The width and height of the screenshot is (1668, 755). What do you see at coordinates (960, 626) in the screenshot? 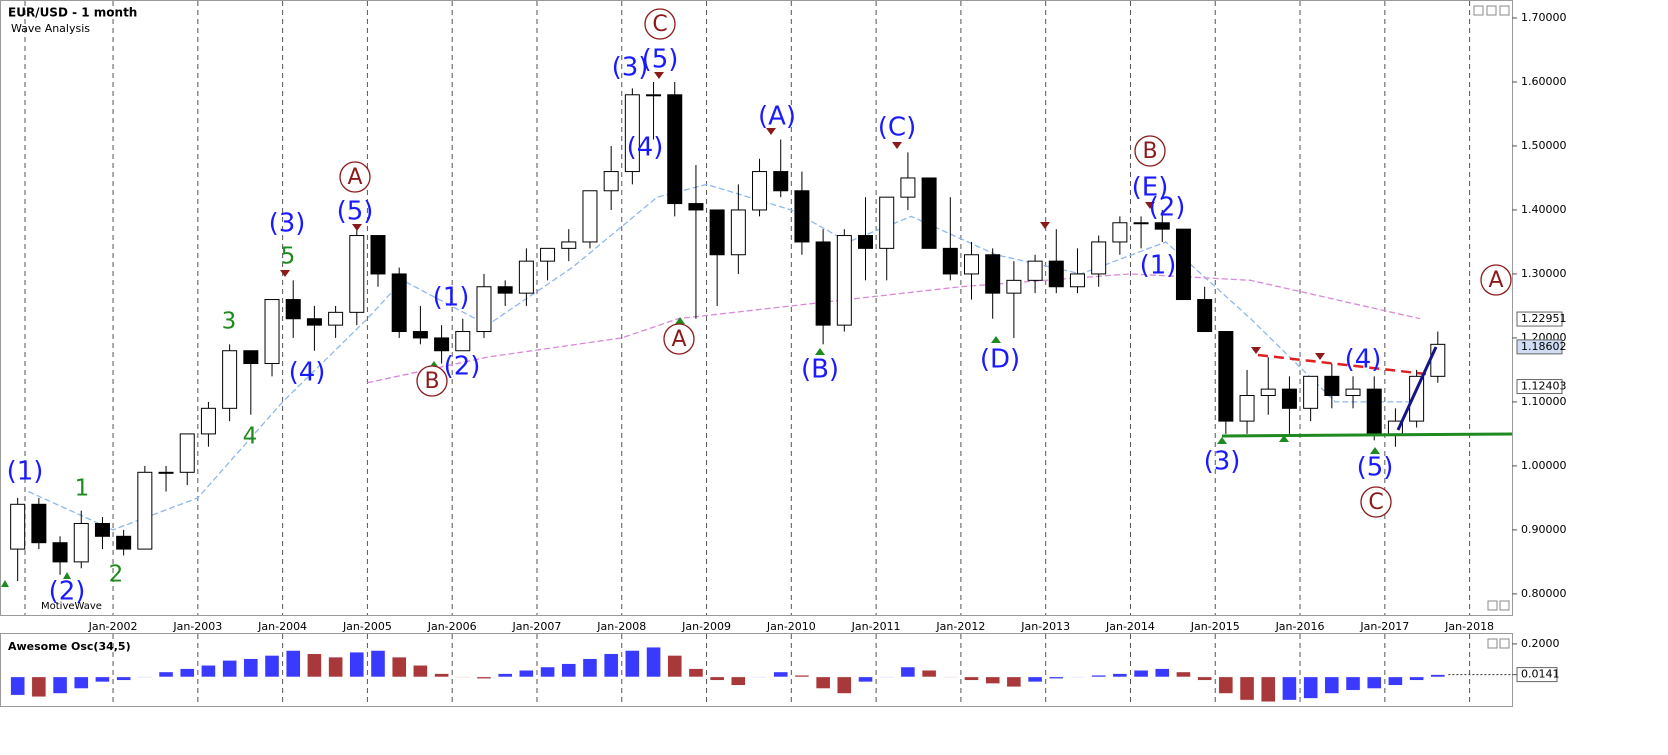
I see `x-tick-label: Jan-2012` at bounding box center [960, 626].